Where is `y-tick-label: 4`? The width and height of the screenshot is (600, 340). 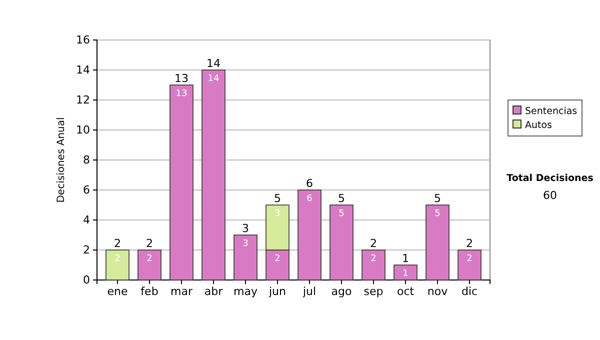 y-tick-label: 4 is located at coordinates (86, 220).